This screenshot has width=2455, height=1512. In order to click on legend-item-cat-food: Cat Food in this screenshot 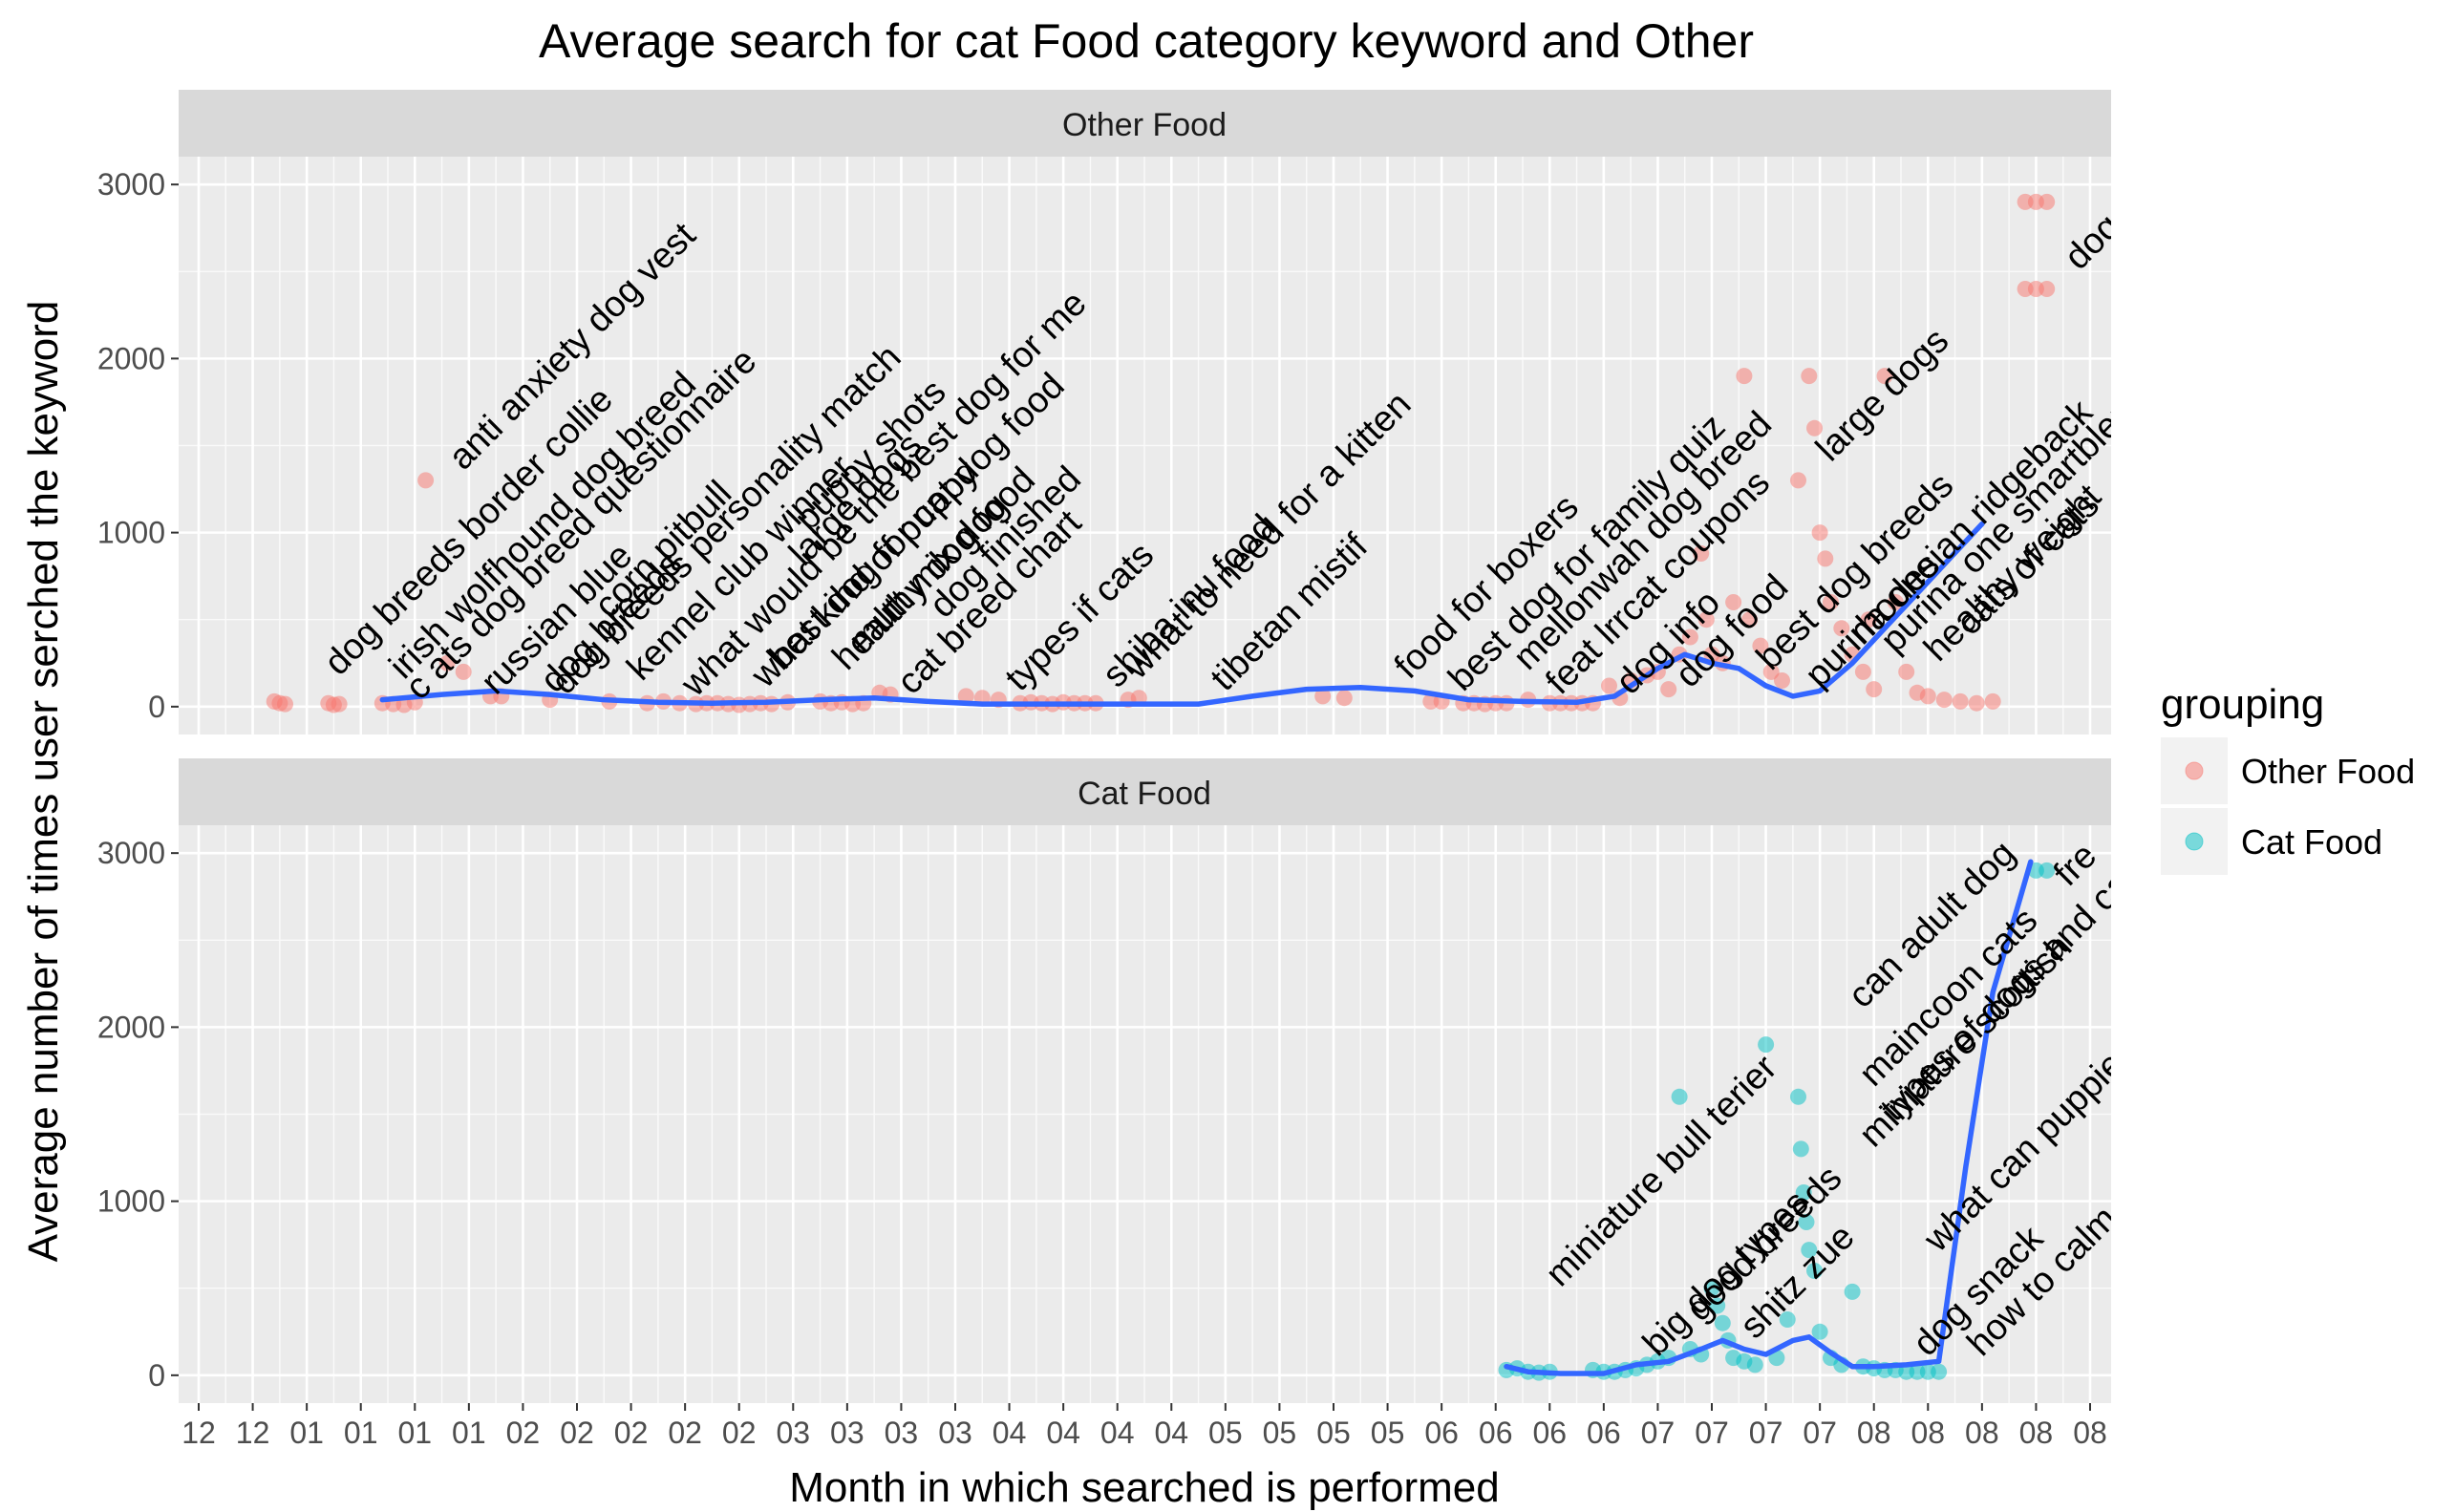, I will do `click(2271, 841)`.